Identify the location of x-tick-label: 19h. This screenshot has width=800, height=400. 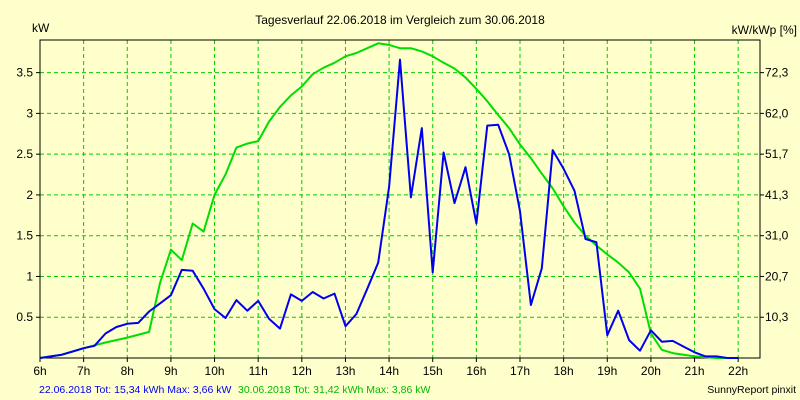
(607, 371).